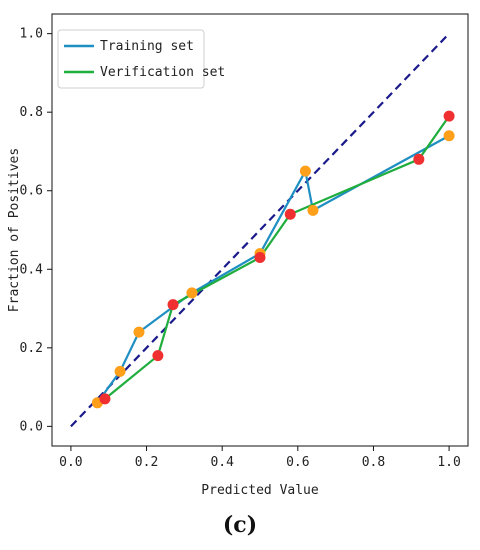 Image resolution: width=480 pixels, height=550 pixels. Describe the element at coordinates (146, 462) in the screenshot. I see `x-tick-label-1: 0.2` at that location.